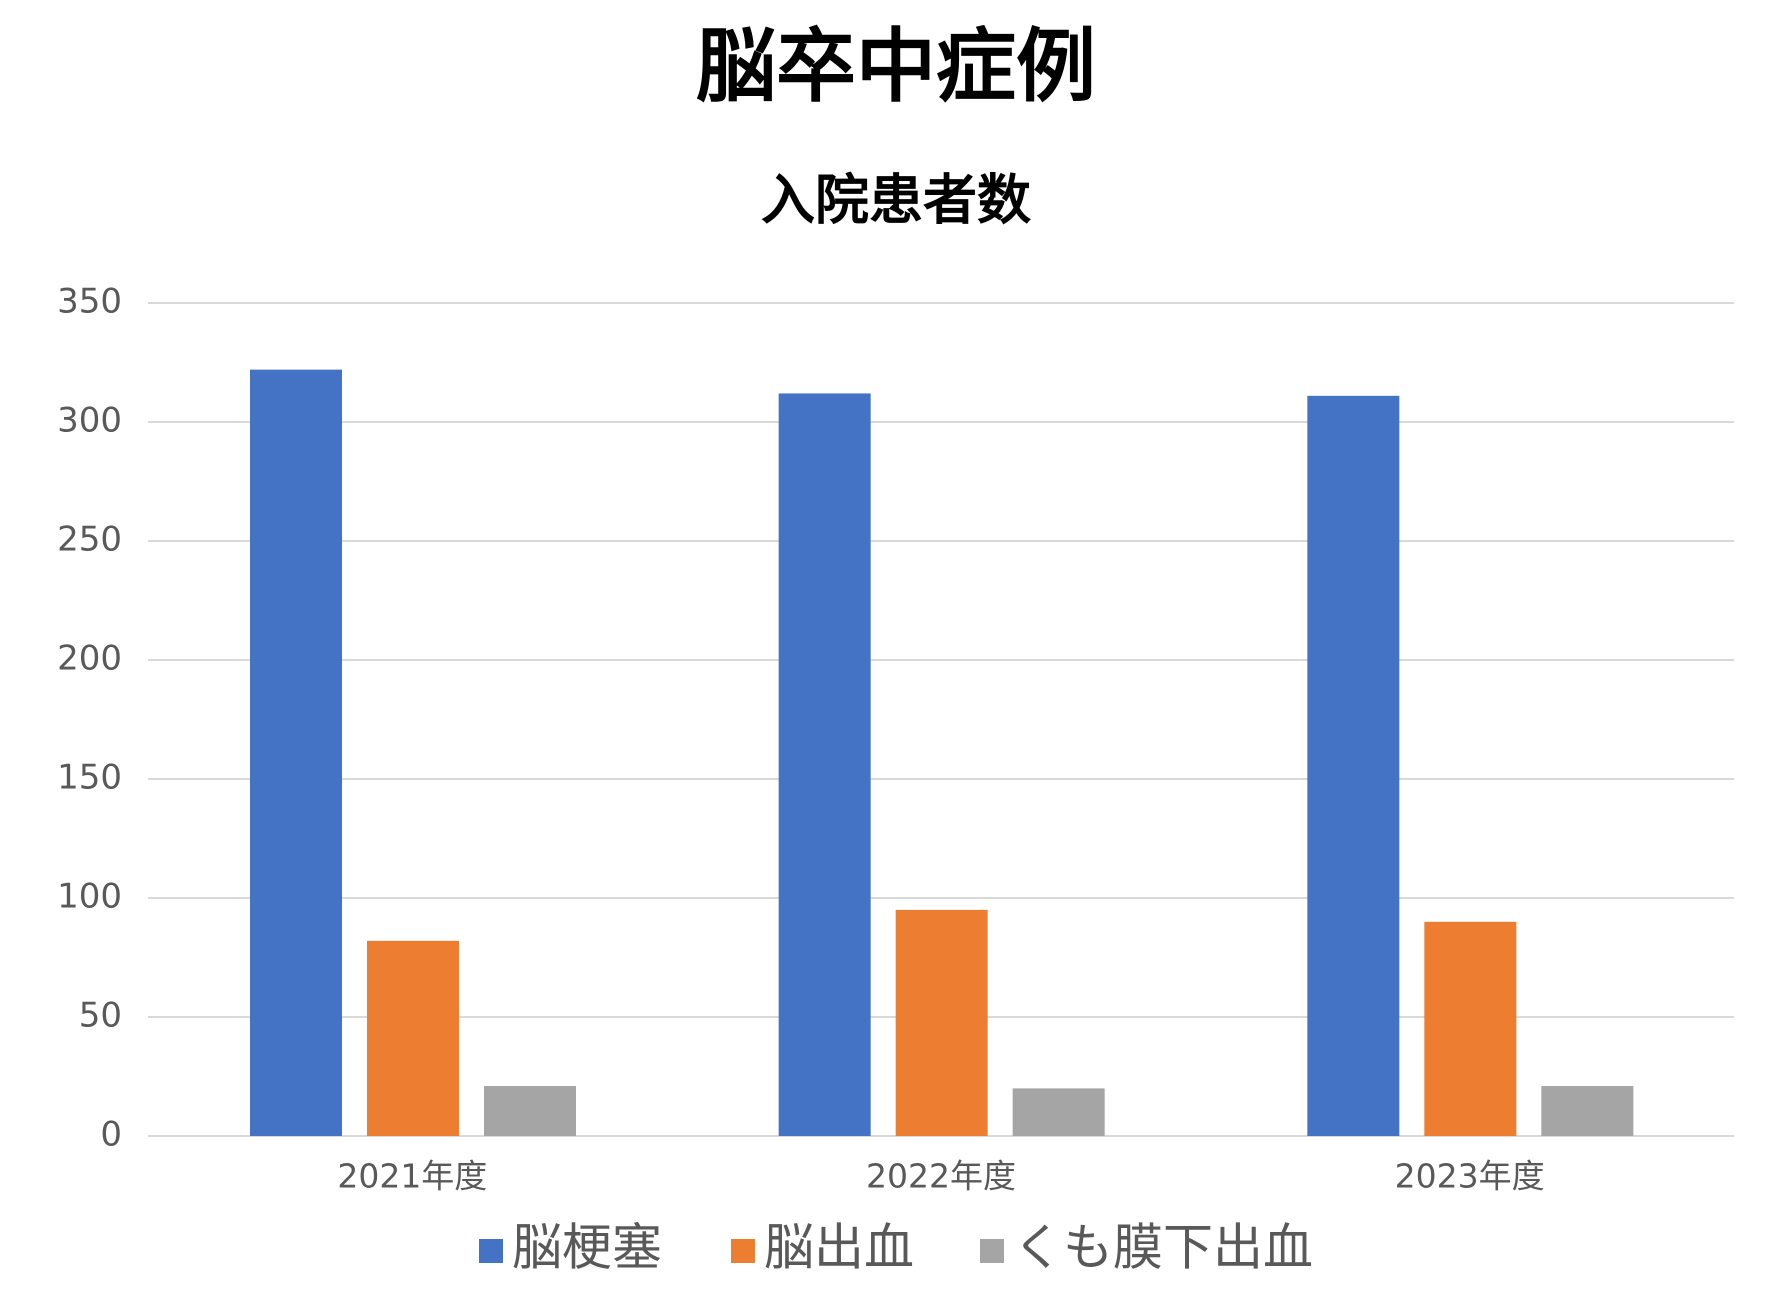 This screenshot has height=1303, width=1792. Describe the element at coordinates (587, 1248) in the screenshot. I see `legend-label: 脳梗塞` at that location.